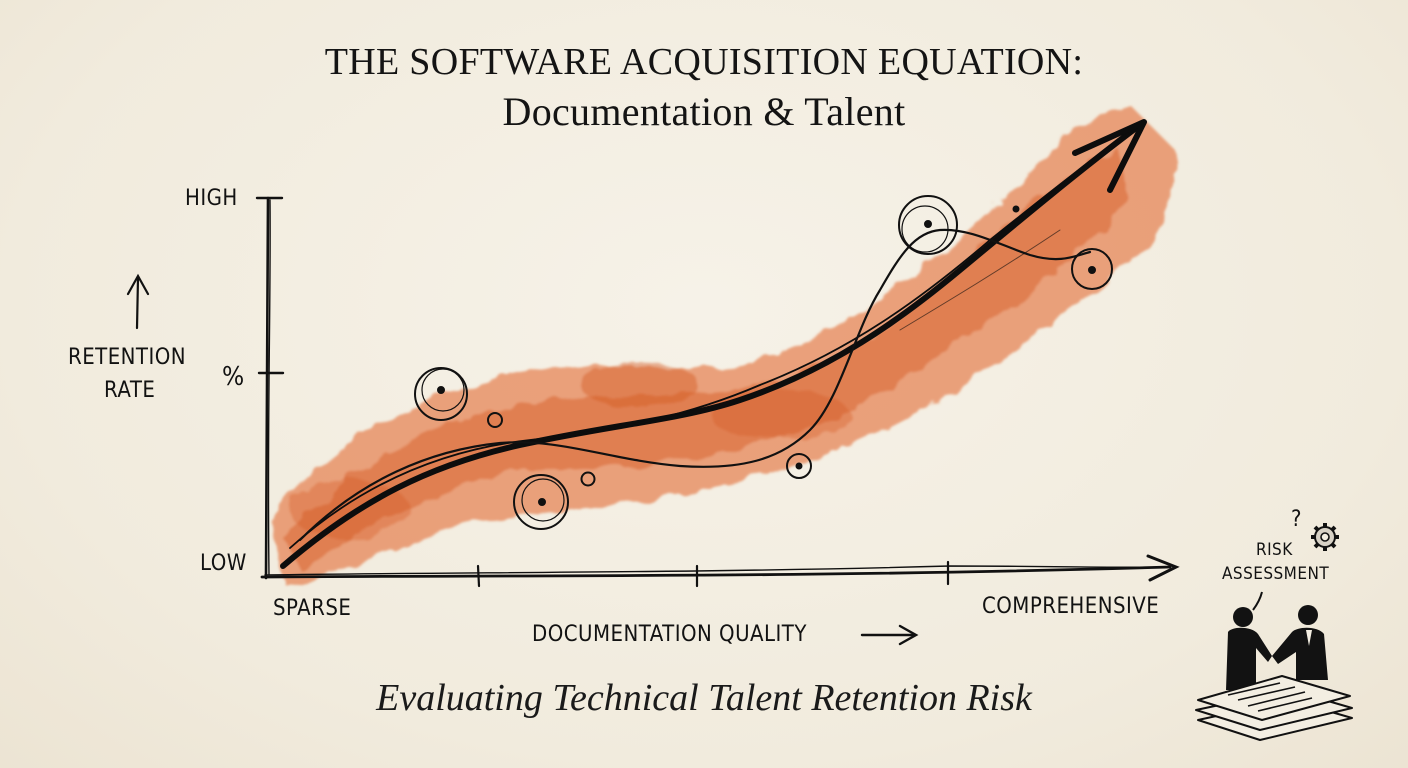  I want to click on risk-caption-line2: ASSESSMENT, so click(1276, 574).